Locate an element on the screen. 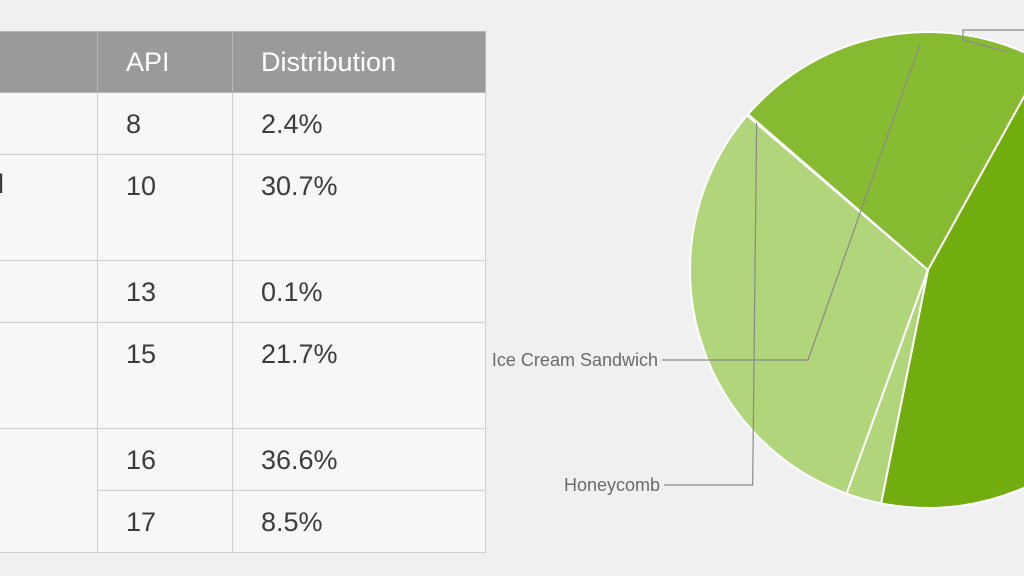 The width and height of the screenshot is (1024, 576). distribution-cell: 2.4% is located at coordinates (359, 123).